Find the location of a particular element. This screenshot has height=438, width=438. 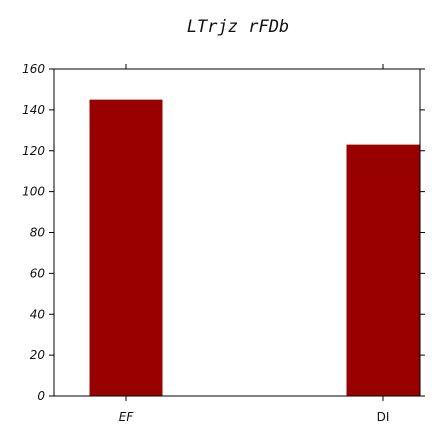

bar-di is located at coordinates (383, 270).